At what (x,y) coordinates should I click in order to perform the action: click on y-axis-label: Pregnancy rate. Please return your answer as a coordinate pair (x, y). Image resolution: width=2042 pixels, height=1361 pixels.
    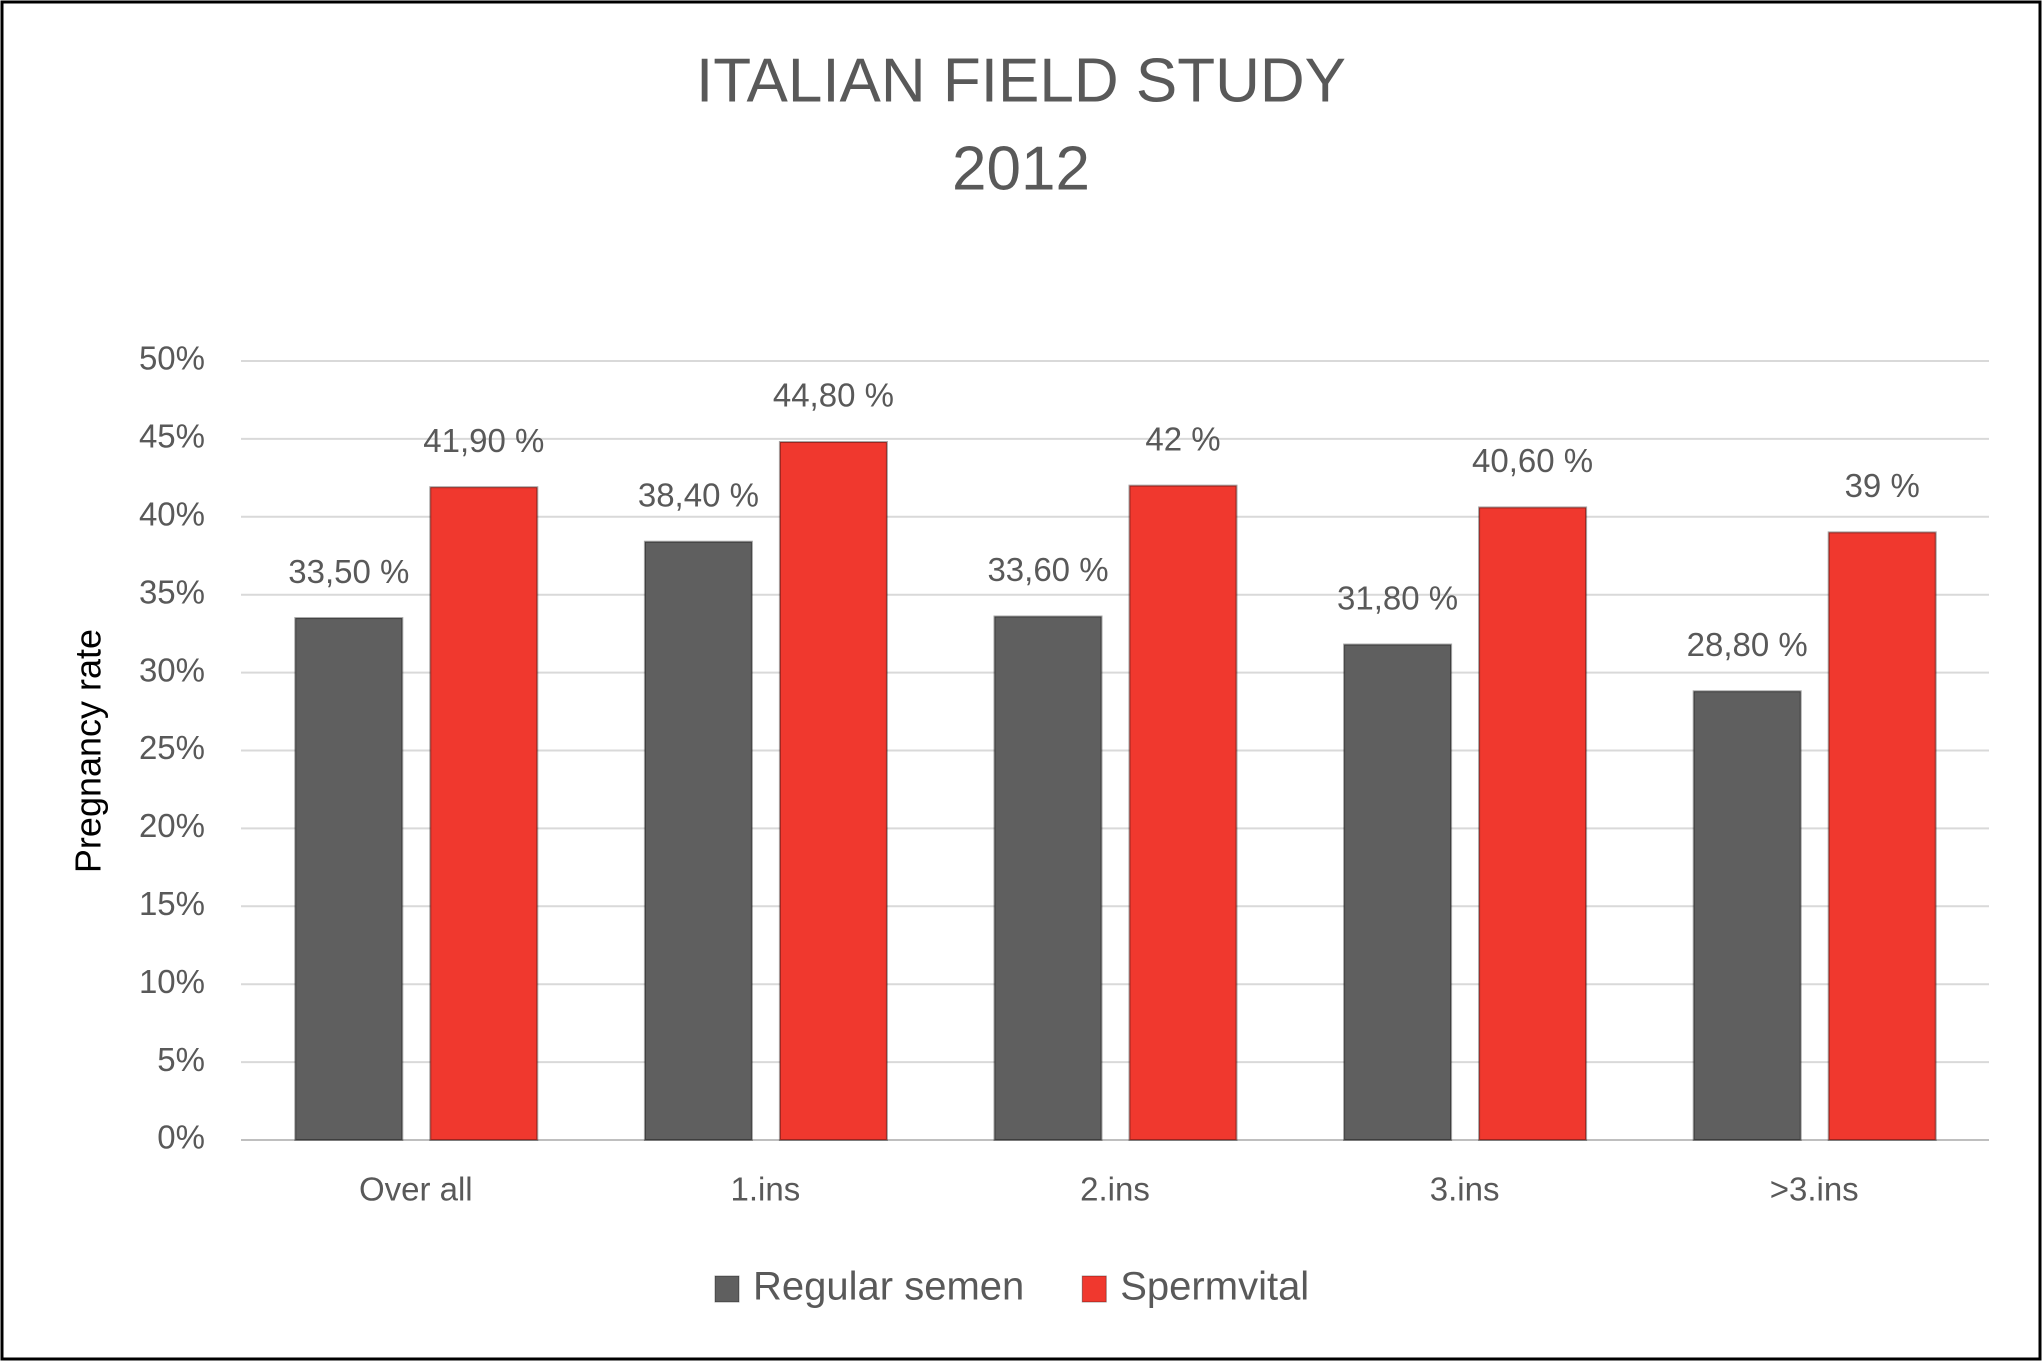
    Looking at the image, I should click on (88, 751).